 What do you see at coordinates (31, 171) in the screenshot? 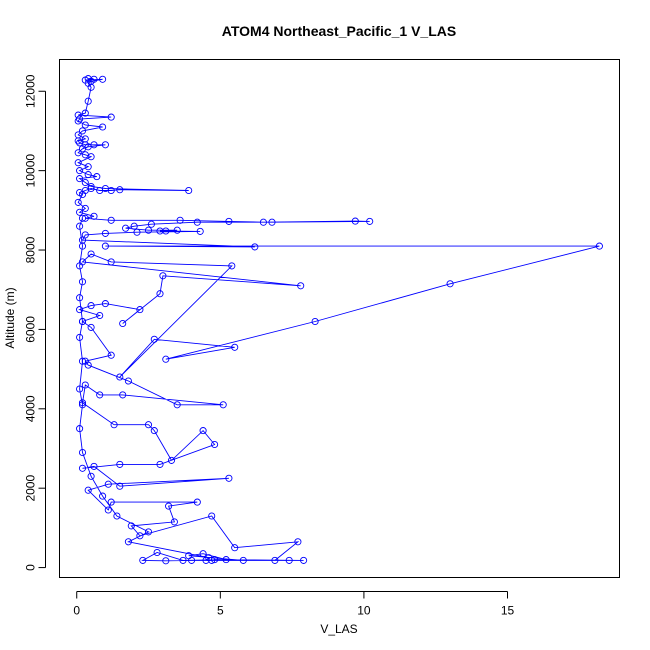
I see `y-tick-label: 10000` at bounding box center [31, 171].